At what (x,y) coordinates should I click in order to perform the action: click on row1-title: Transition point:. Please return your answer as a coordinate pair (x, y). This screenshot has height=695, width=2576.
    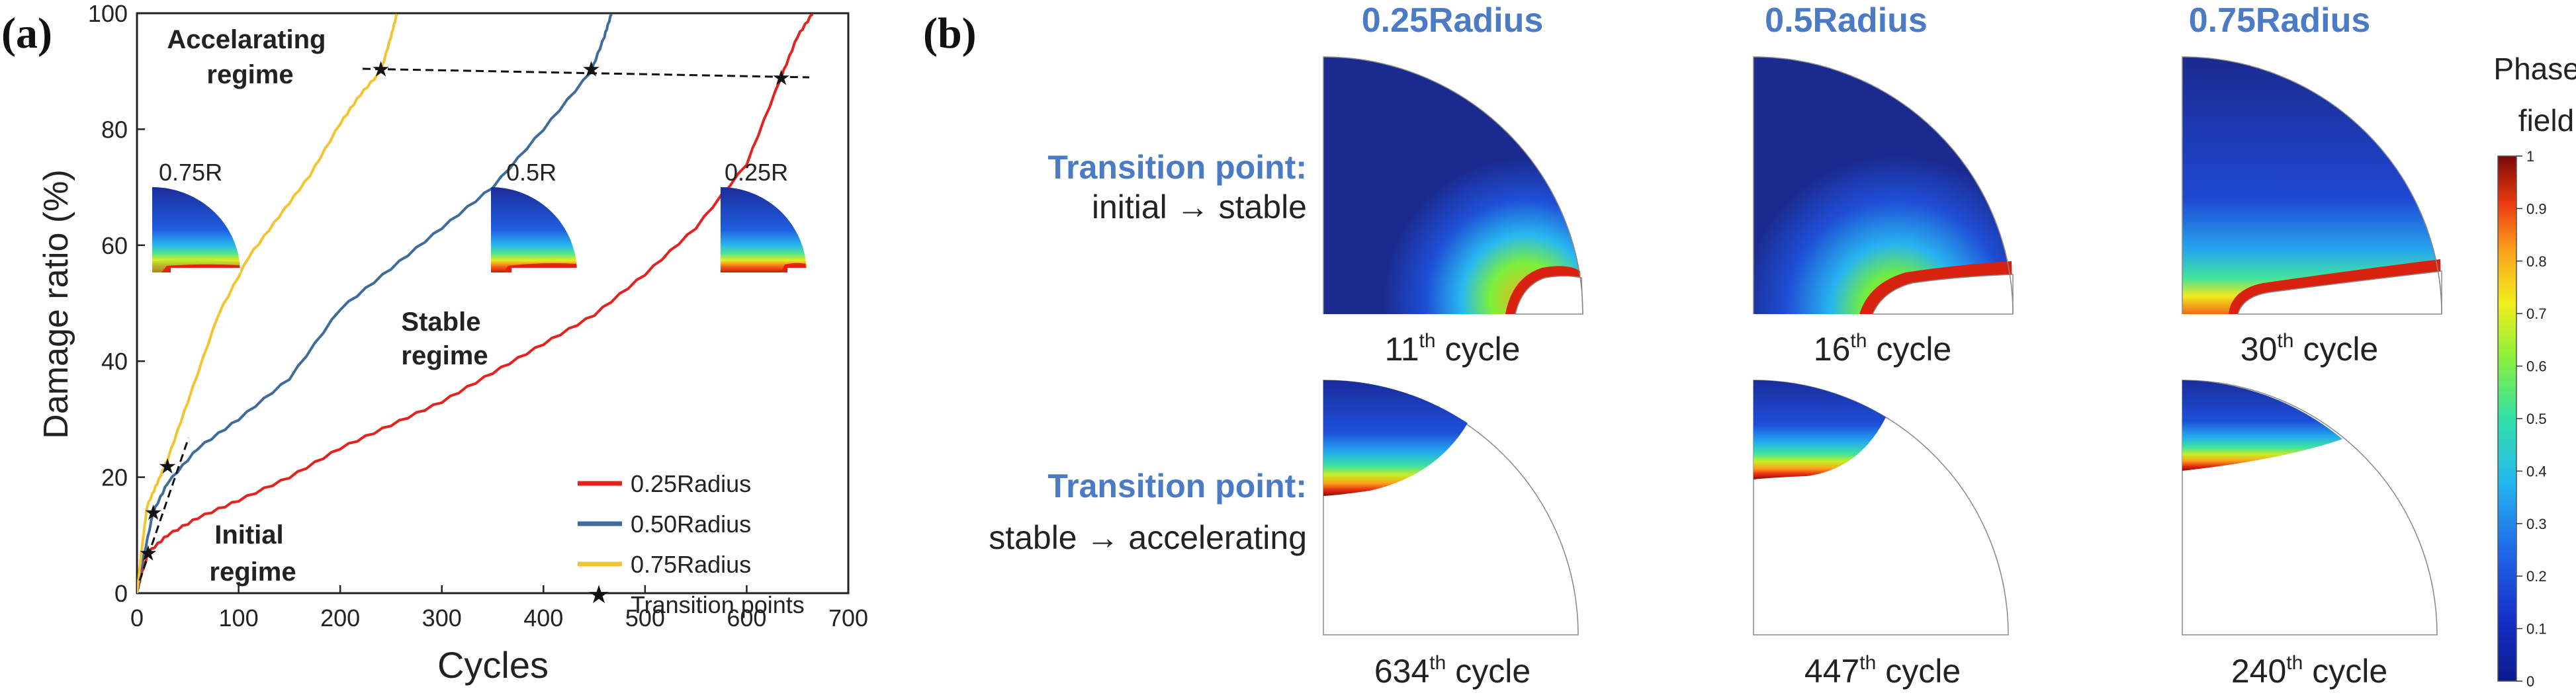
    Looking at the image, I should click on (1177, 168).